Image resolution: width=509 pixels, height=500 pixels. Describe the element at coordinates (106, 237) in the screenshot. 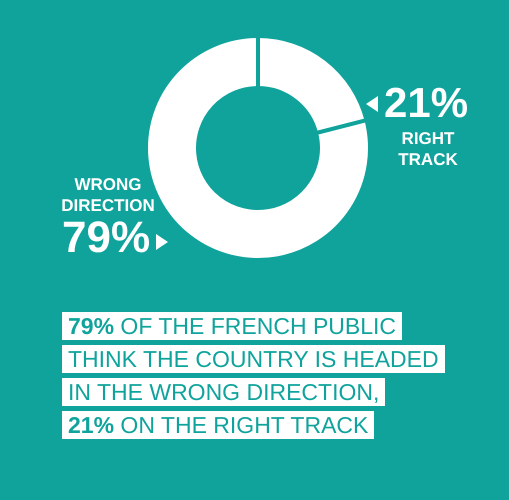

I see `data-label: 79%` at that location.